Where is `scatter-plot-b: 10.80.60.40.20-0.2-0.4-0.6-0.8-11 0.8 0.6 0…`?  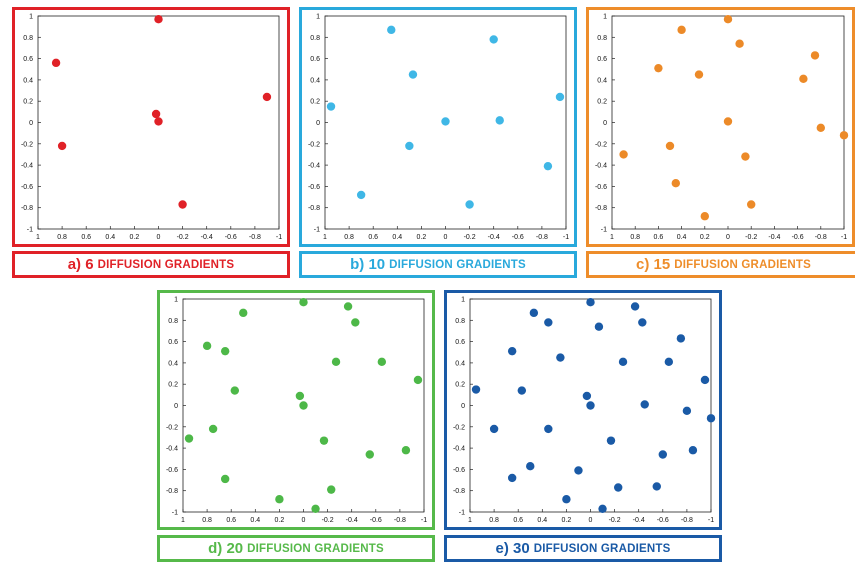
scatter-plot-b: 10.80.60.40.20-0.2-0.4-0.6-0.8-11 0.8 0.6 0… is located at coordinates (438, 127).